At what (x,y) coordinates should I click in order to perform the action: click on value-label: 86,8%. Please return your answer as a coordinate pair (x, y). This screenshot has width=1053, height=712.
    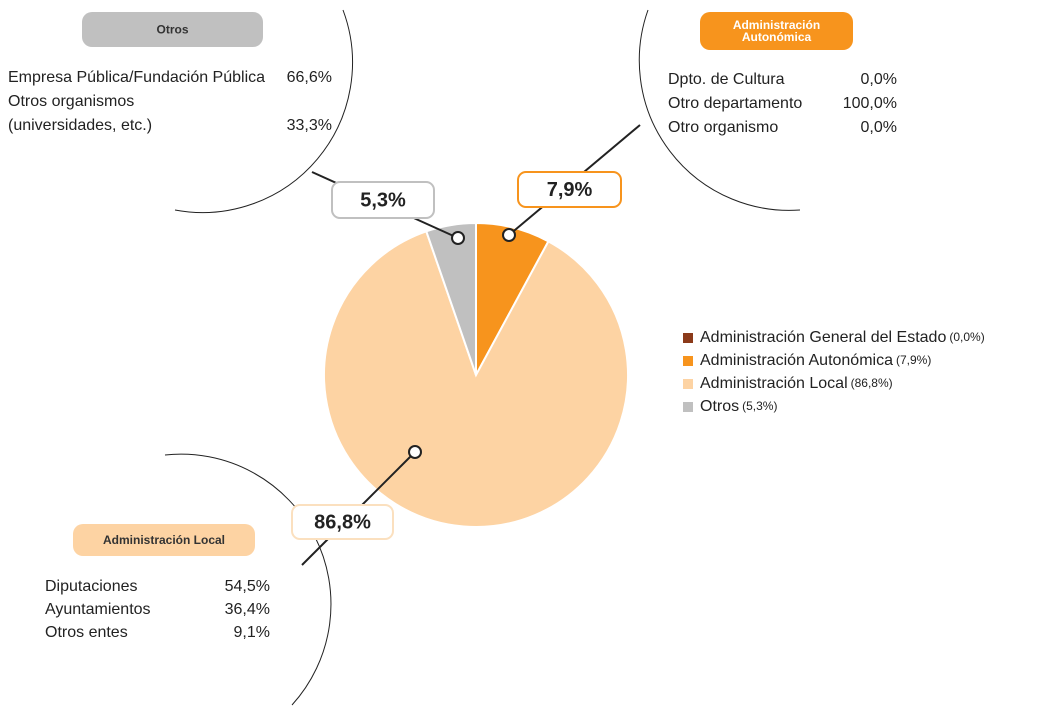
    Looking at the image, I should click on (342, 522).